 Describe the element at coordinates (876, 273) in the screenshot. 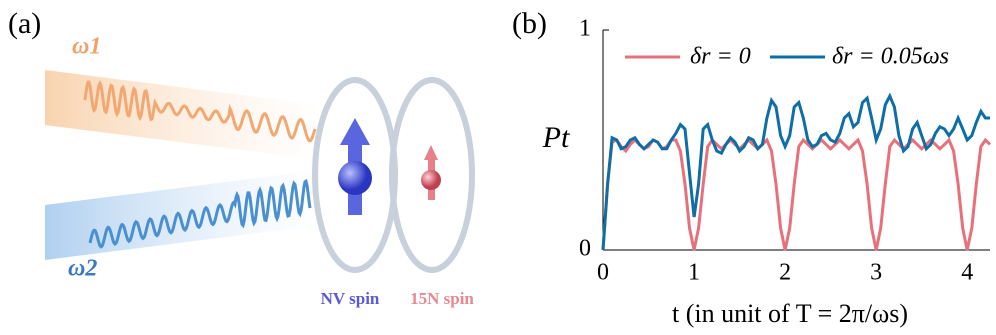

I see `x-tick-label: 3` at that location.